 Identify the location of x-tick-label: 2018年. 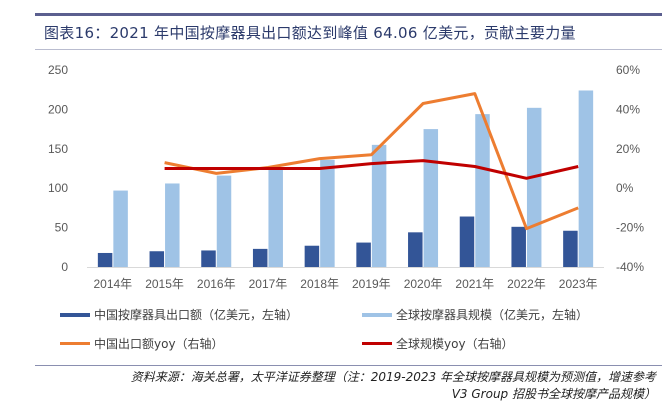
(319, 284).